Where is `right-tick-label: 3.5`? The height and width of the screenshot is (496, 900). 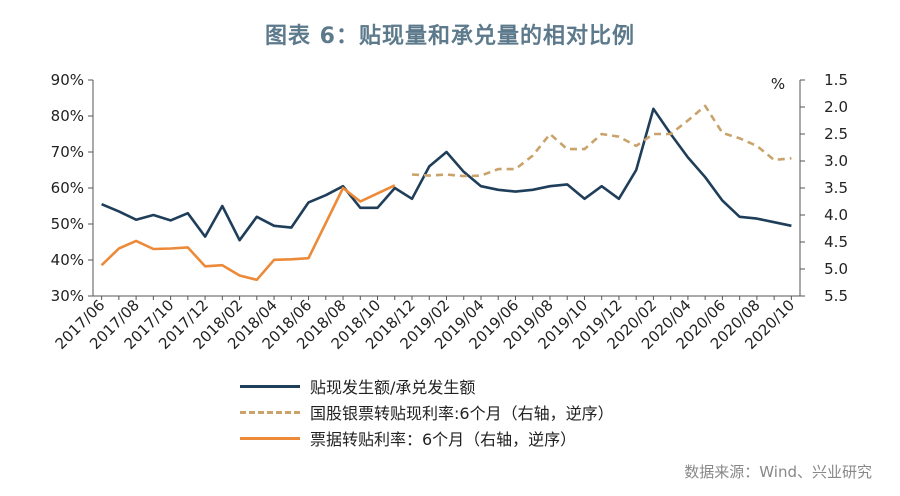
right-tick-label: 3.5 is located at coordinates (836, 188).